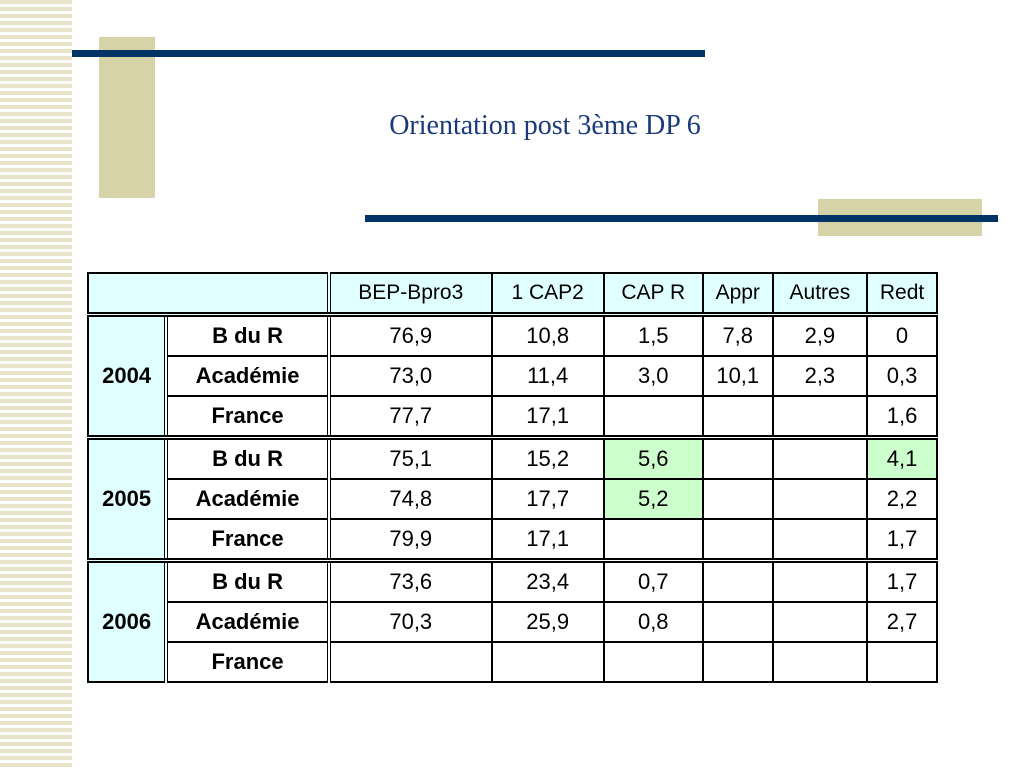  What do you see at coordinates (902, 376) in the screenshot?
I see `data-cell: 0,3` at bounding box center [902, 376].